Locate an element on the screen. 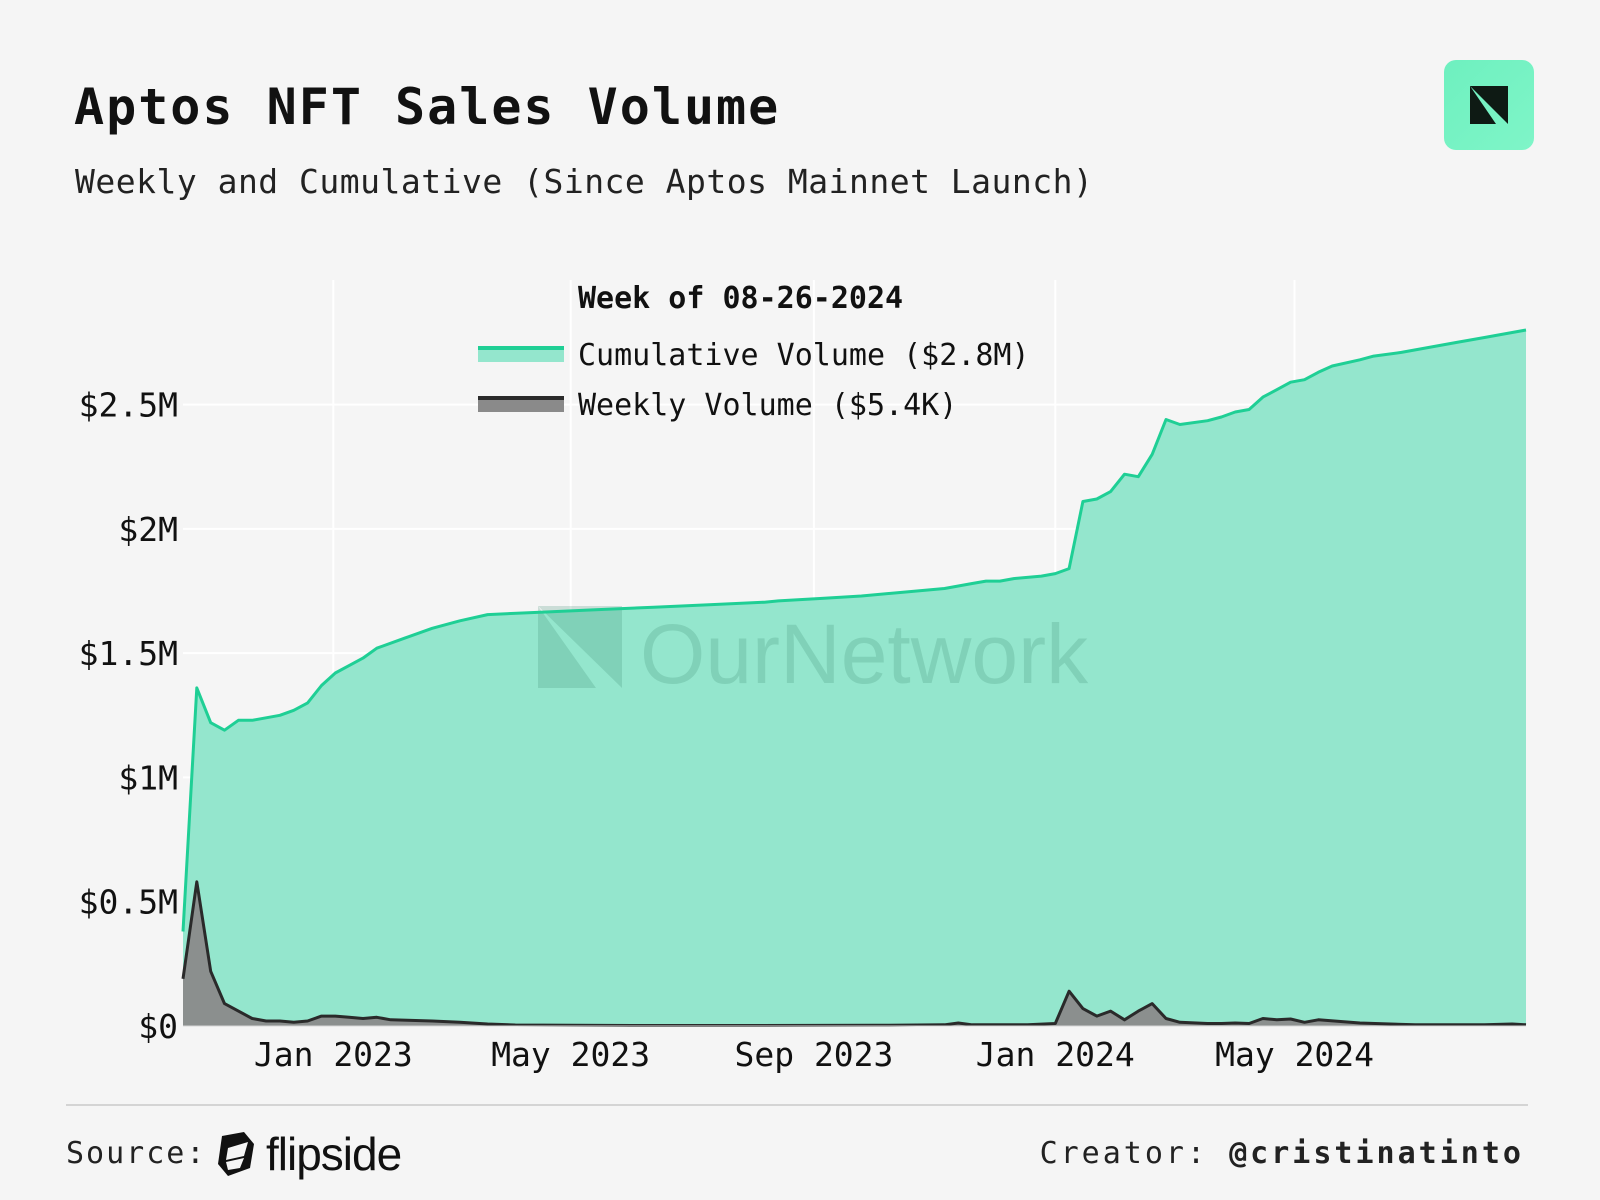 The image size is (1600, 1200). flipside-logo: flipside is located at coordinates (308, 1154).